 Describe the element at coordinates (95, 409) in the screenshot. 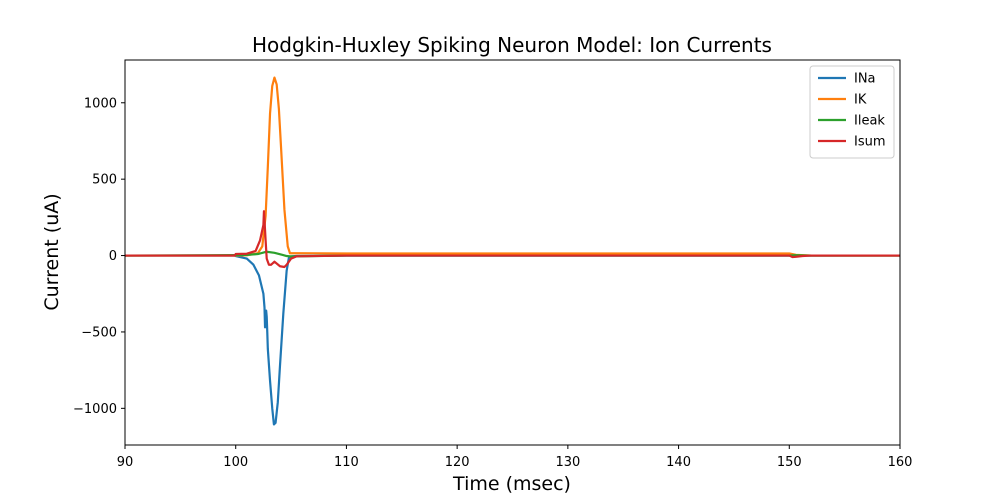

I see `y-tick-label: −1000` at that location.